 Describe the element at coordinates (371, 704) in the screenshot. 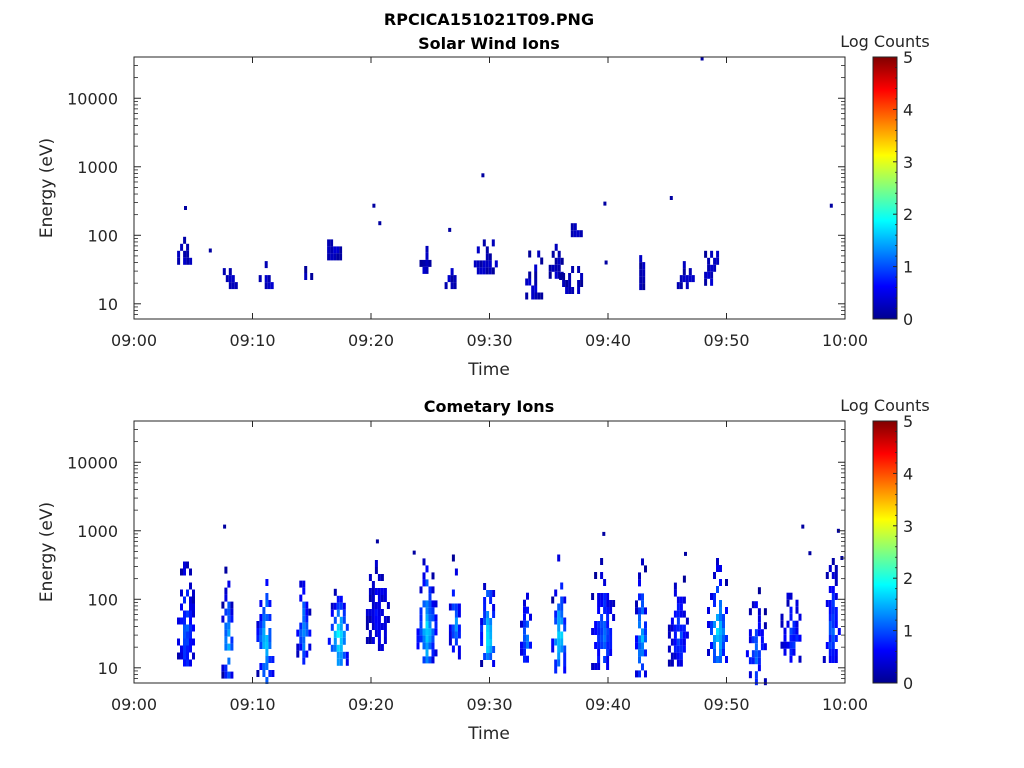

I see `x-tick-label: 09:20` at that location.